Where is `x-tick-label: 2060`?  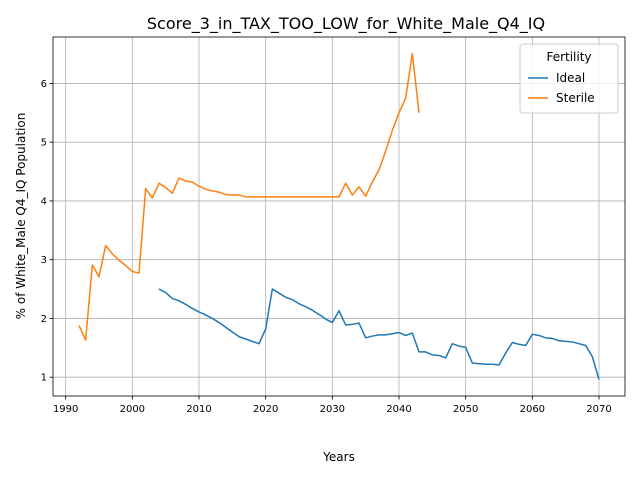 x-tick-label: 2060 is located at coordinates (532, 409).